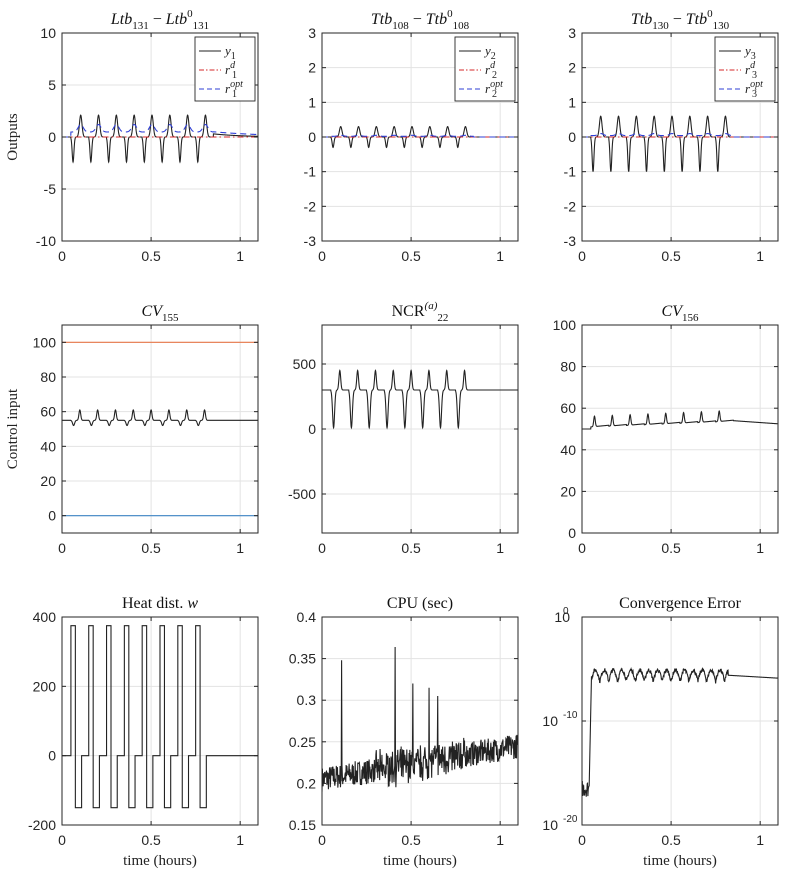 The width and height of the screenshot is (789, 880). Describe the element at coordinates (420, 603) in the screenshot. I see `panel-title: CPU (sec)` at that location.